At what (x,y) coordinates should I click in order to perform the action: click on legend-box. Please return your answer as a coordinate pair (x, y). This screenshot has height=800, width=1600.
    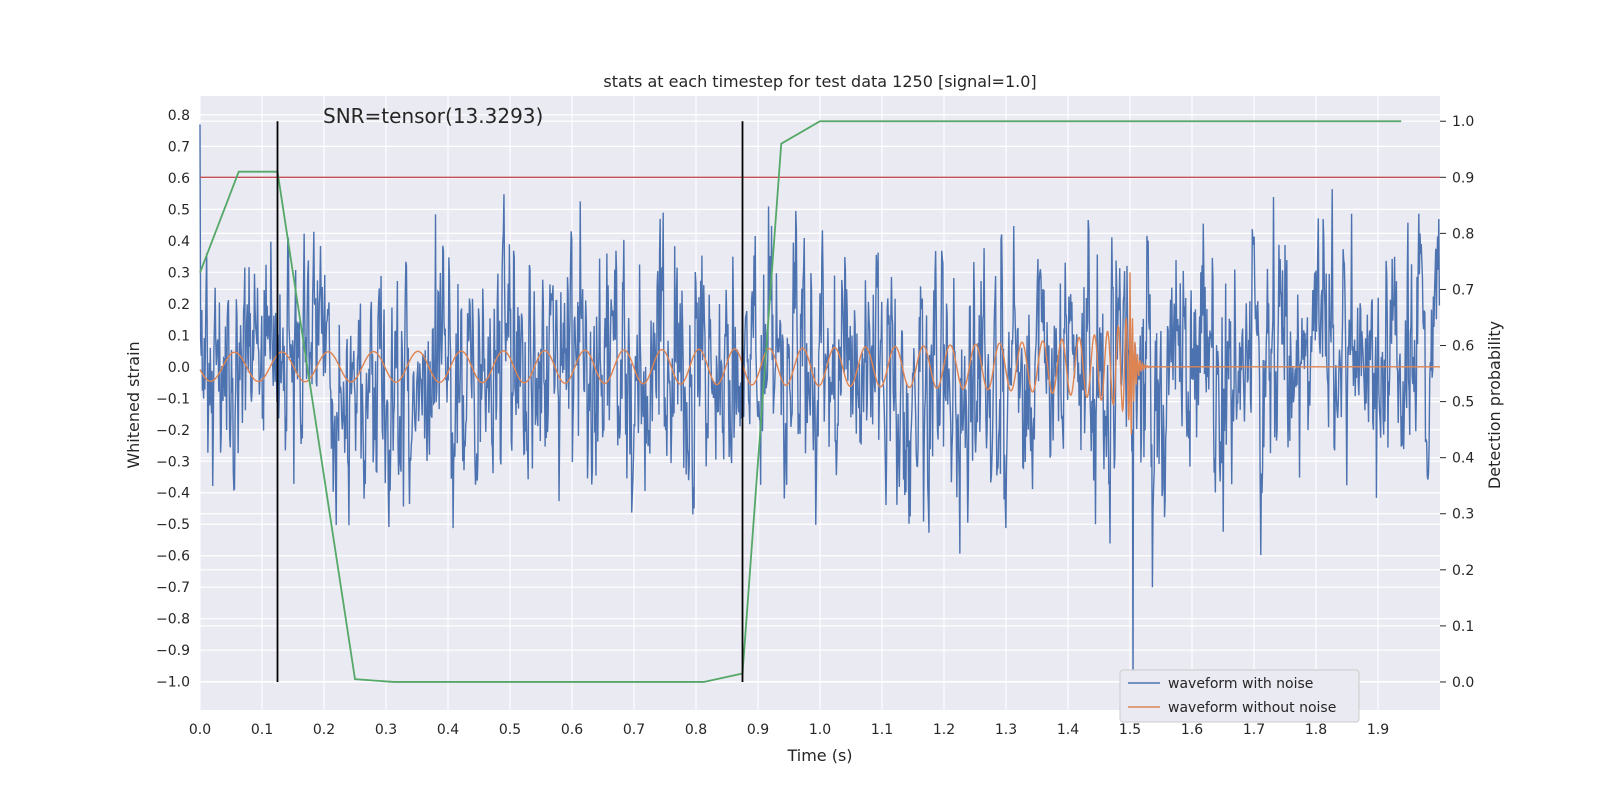
    Looking at the image, I should click on (1239, 696).